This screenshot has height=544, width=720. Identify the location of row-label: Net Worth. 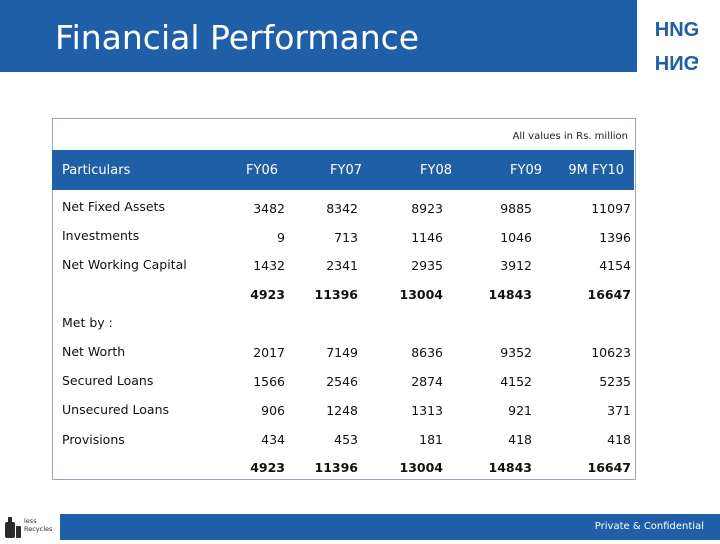
(94, 351).